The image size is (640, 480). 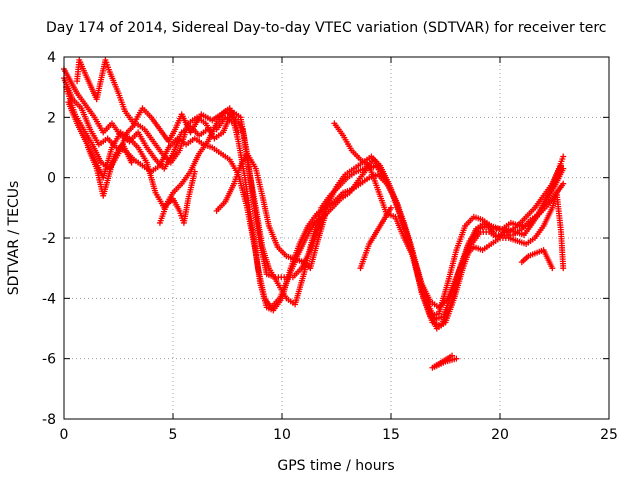 I want to click on y-tick-label: -6, so click(x=49, y=360).